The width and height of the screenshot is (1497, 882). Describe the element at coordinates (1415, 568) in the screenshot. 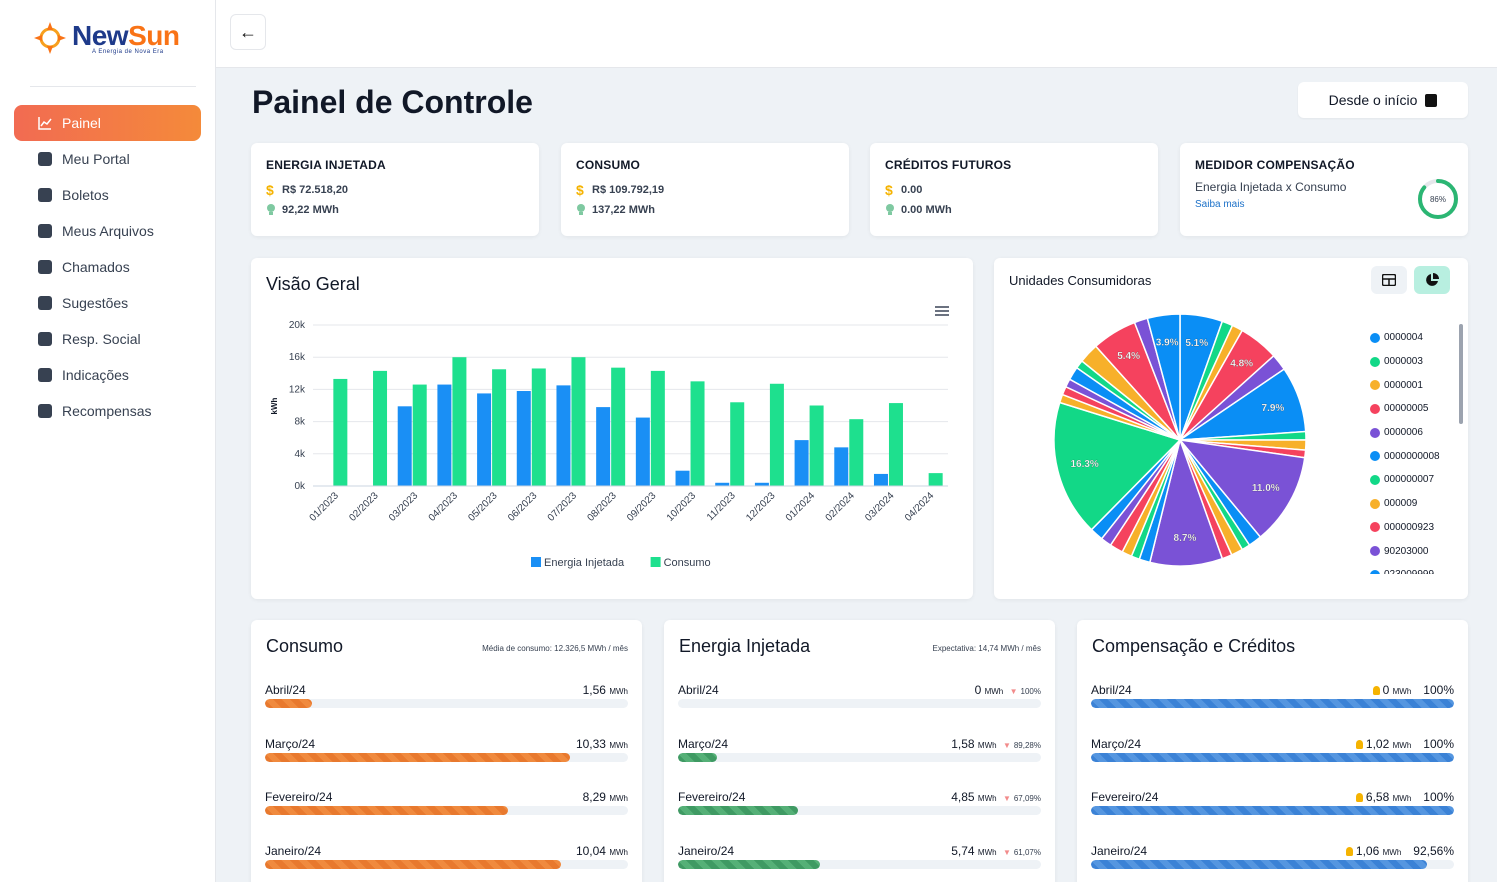

I see `legend-item: 023009999` at that location.